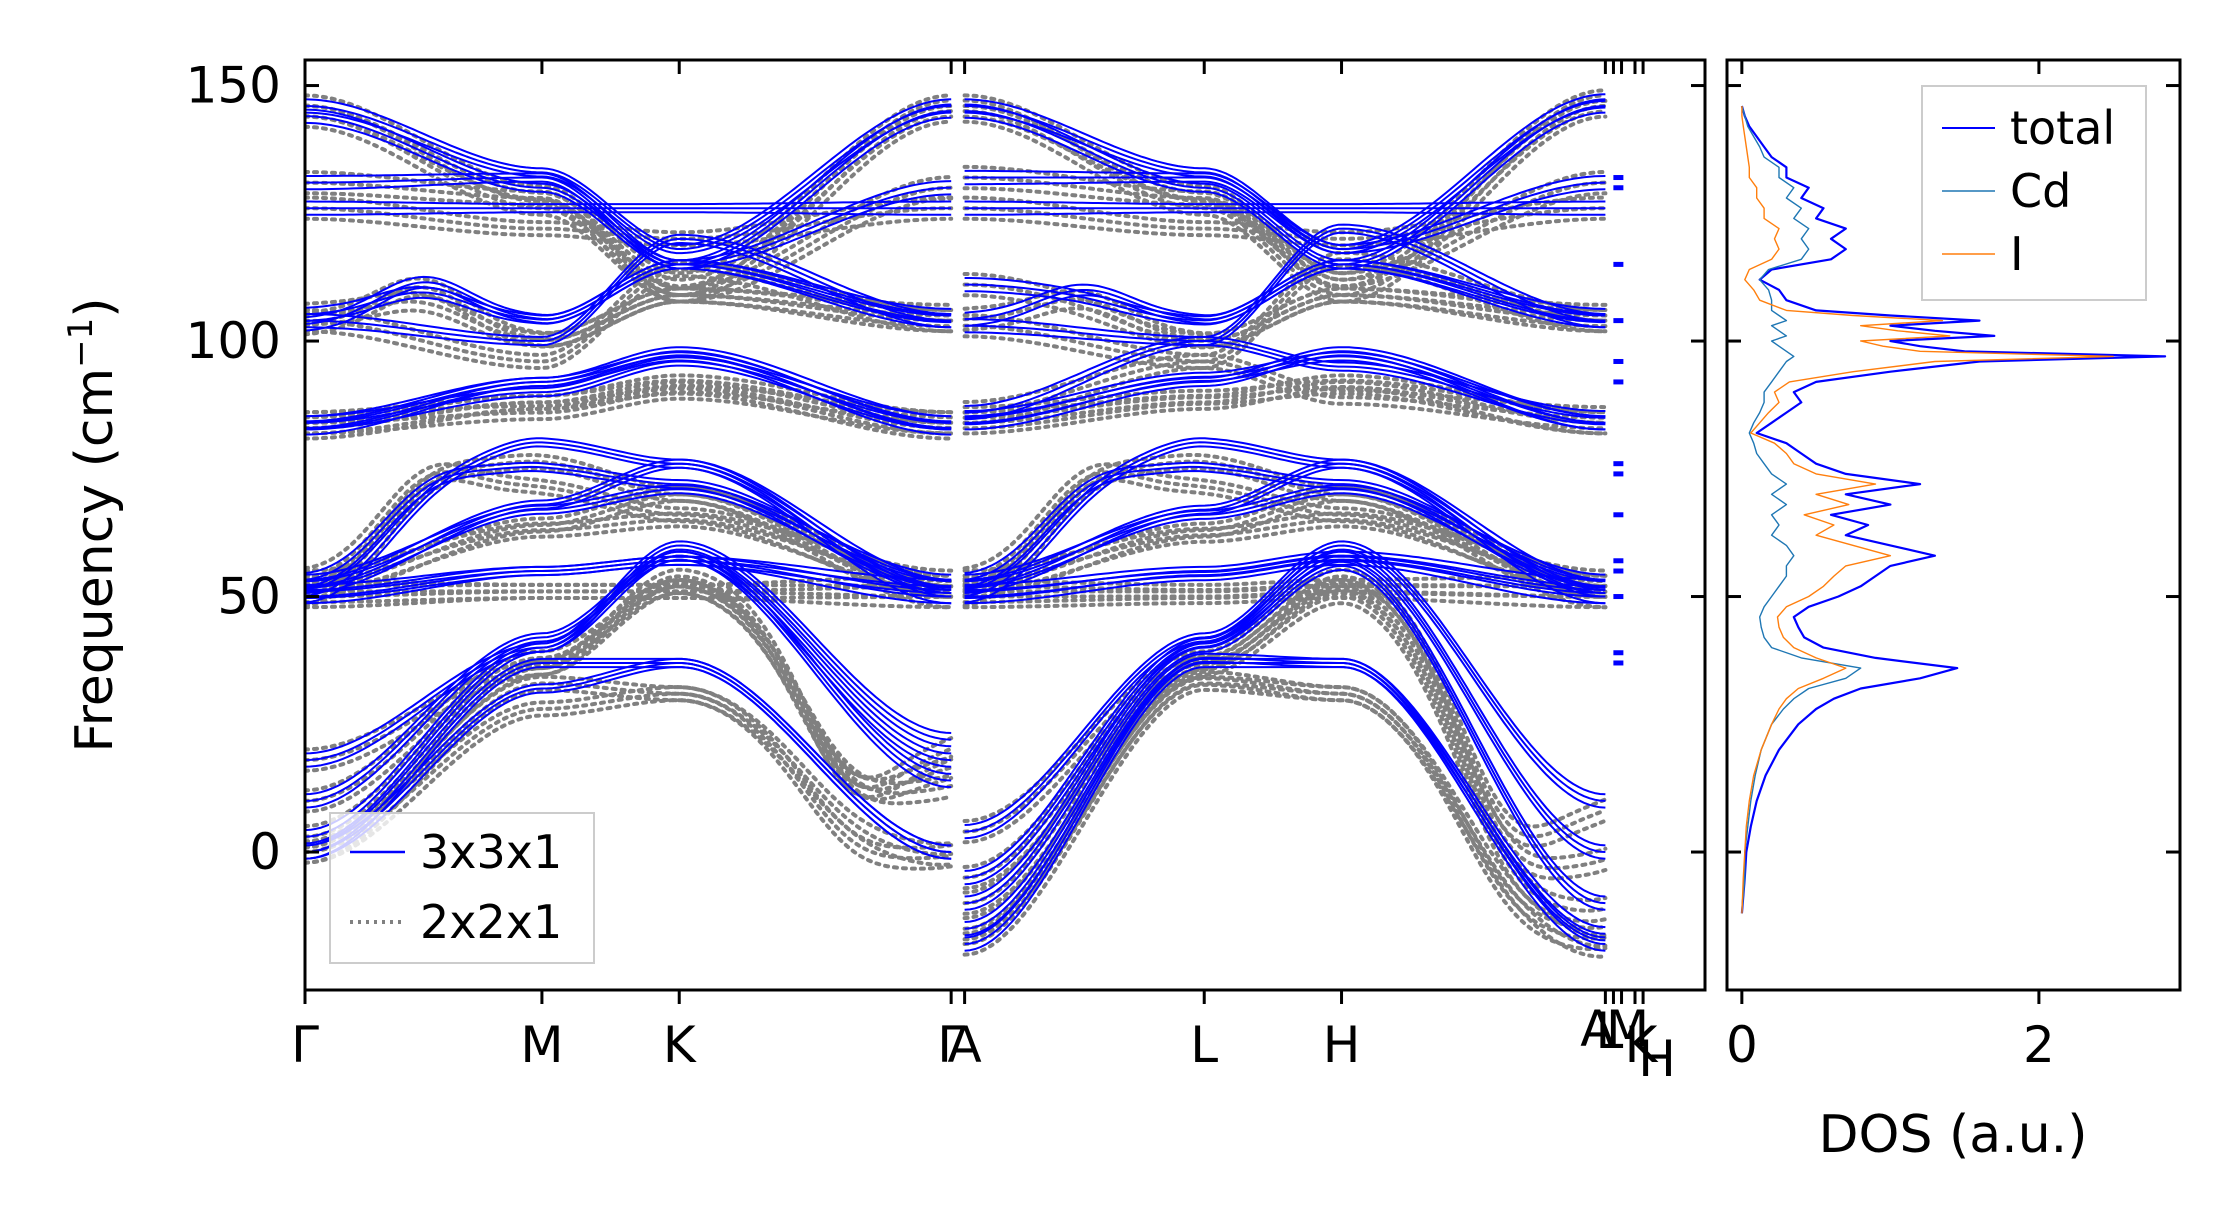 The height and width of the screenshot is (1220, 2222). Describe the element at coordinates (233, 341) in the screenshot. I see `y-tick-label: 100` at that location.